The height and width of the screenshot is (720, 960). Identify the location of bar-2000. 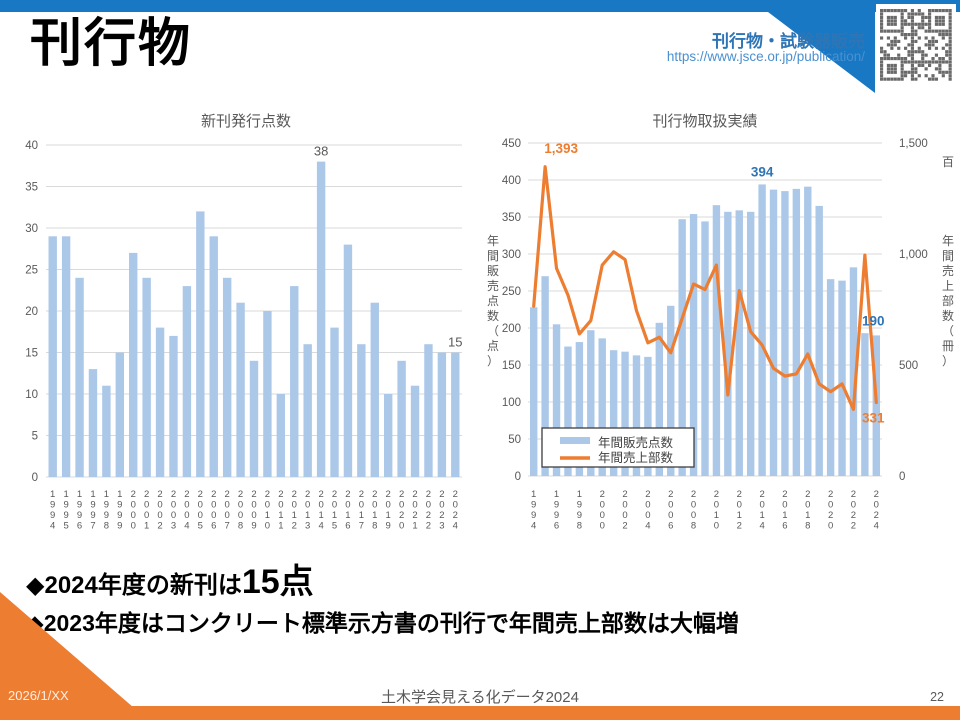
(133, 364).